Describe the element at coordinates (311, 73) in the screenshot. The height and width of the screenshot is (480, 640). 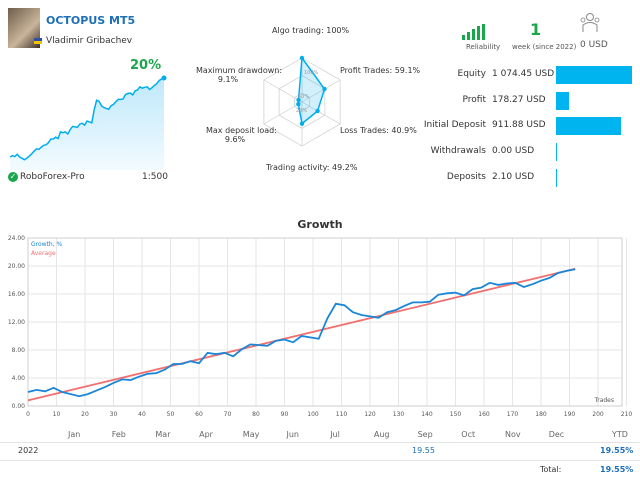
I see `radar-ring-label-100: 100%` at that location.